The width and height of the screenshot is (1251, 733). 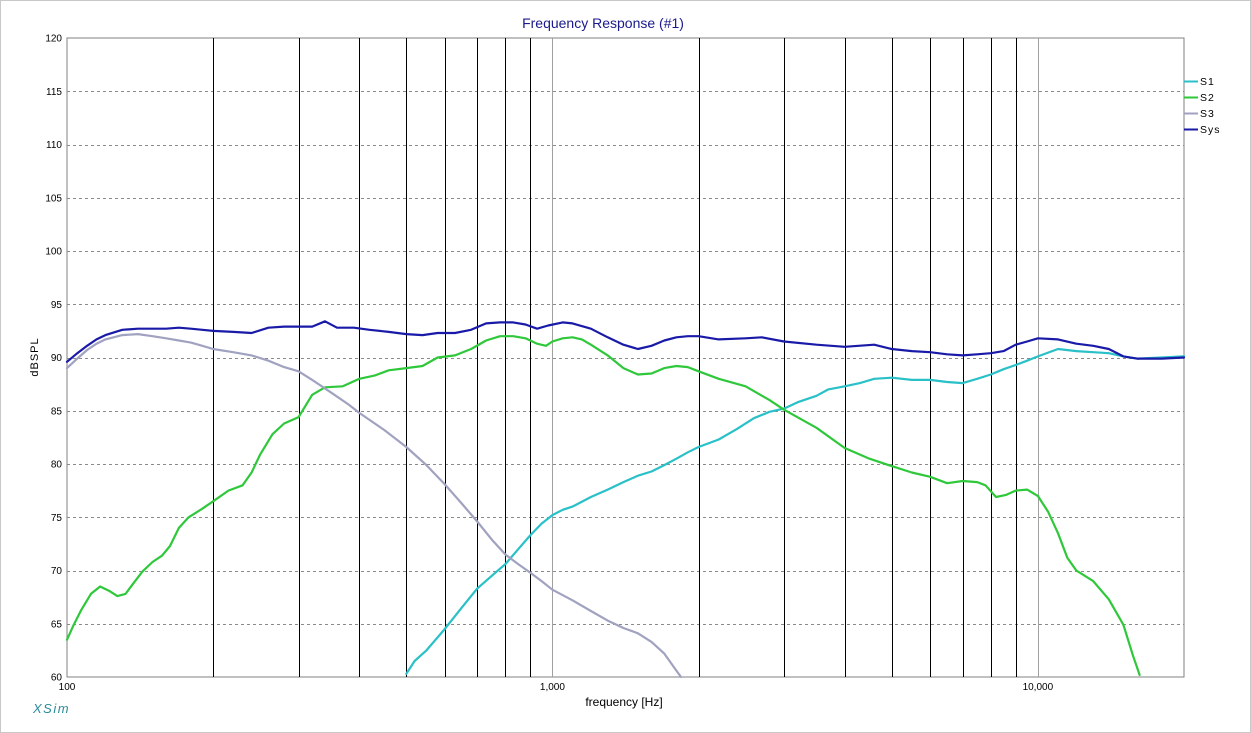 I want to click on chart-title: Frequency Response (#1), so click(x=603, y=23).